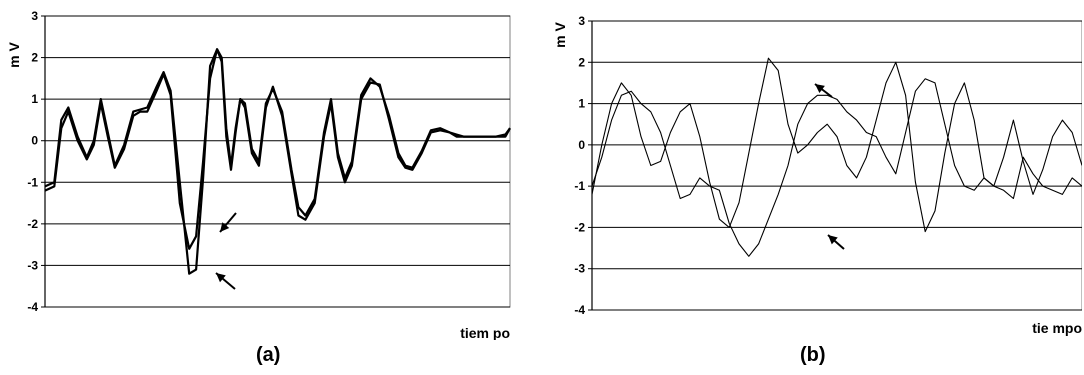 This screenshot has width=1084, height=375. Describe the element at coordinates (268, 355) in the screenshot. I see `caption-a: (a)` at that location.